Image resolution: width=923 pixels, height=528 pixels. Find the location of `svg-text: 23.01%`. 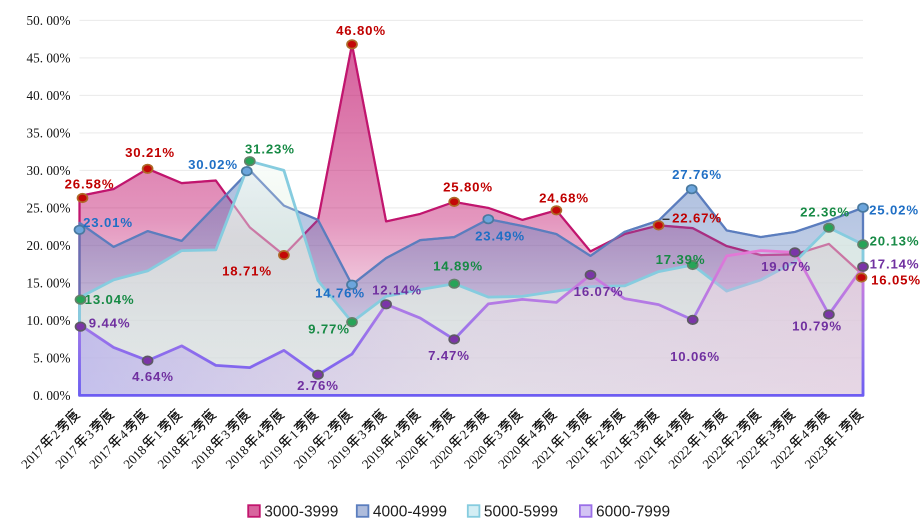

svg-text: 23.01% is located at coordinates (108, 222).